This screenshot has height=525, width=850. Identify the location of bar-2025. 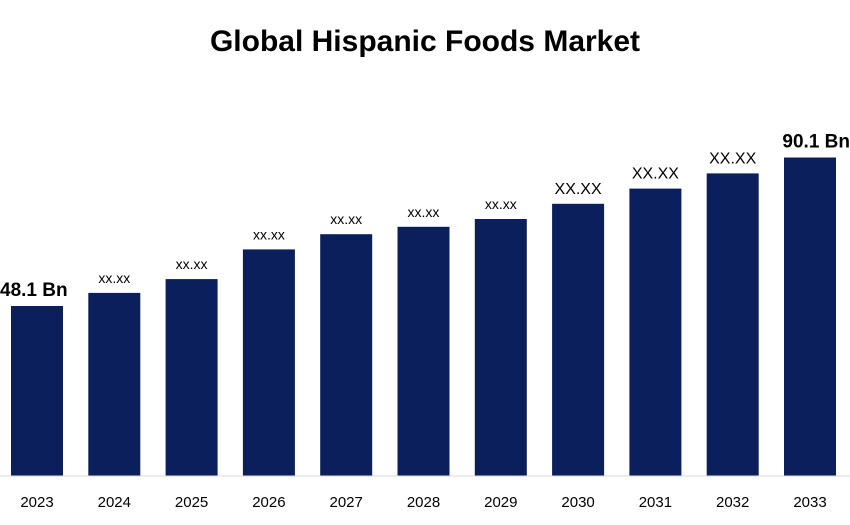
(191, 377).